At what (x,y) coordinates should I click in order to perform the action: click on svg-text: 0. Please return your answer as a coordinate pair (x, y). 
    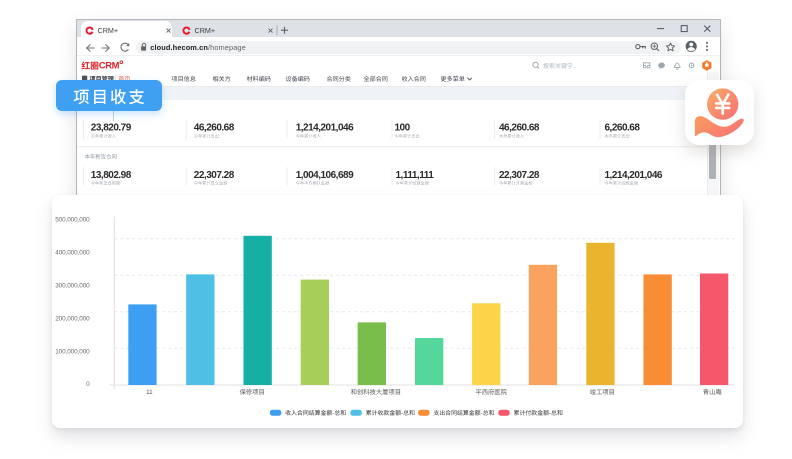
    Looking at the image, I should click on (88, 384).